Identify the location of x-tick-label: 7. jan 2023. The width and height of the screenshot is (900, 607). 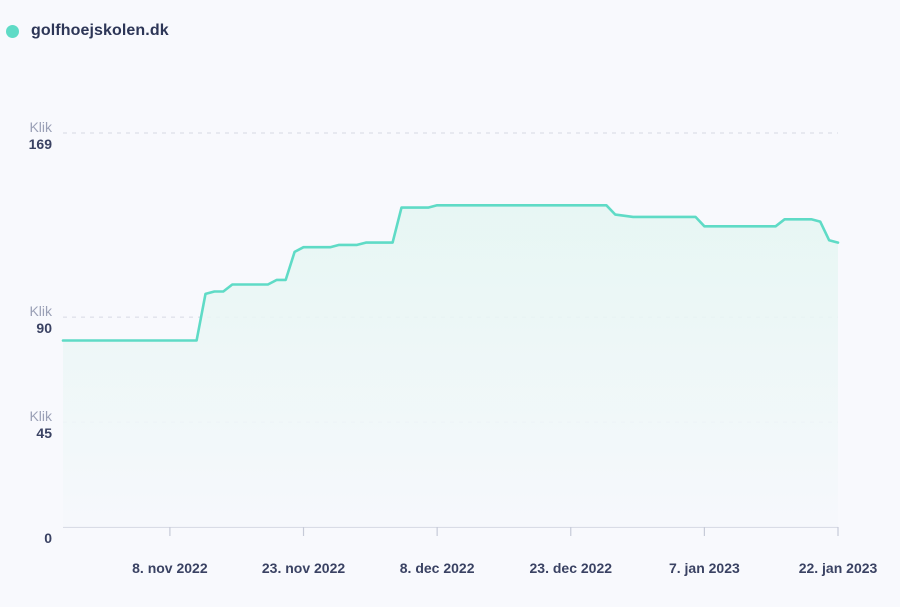
(704, 568).